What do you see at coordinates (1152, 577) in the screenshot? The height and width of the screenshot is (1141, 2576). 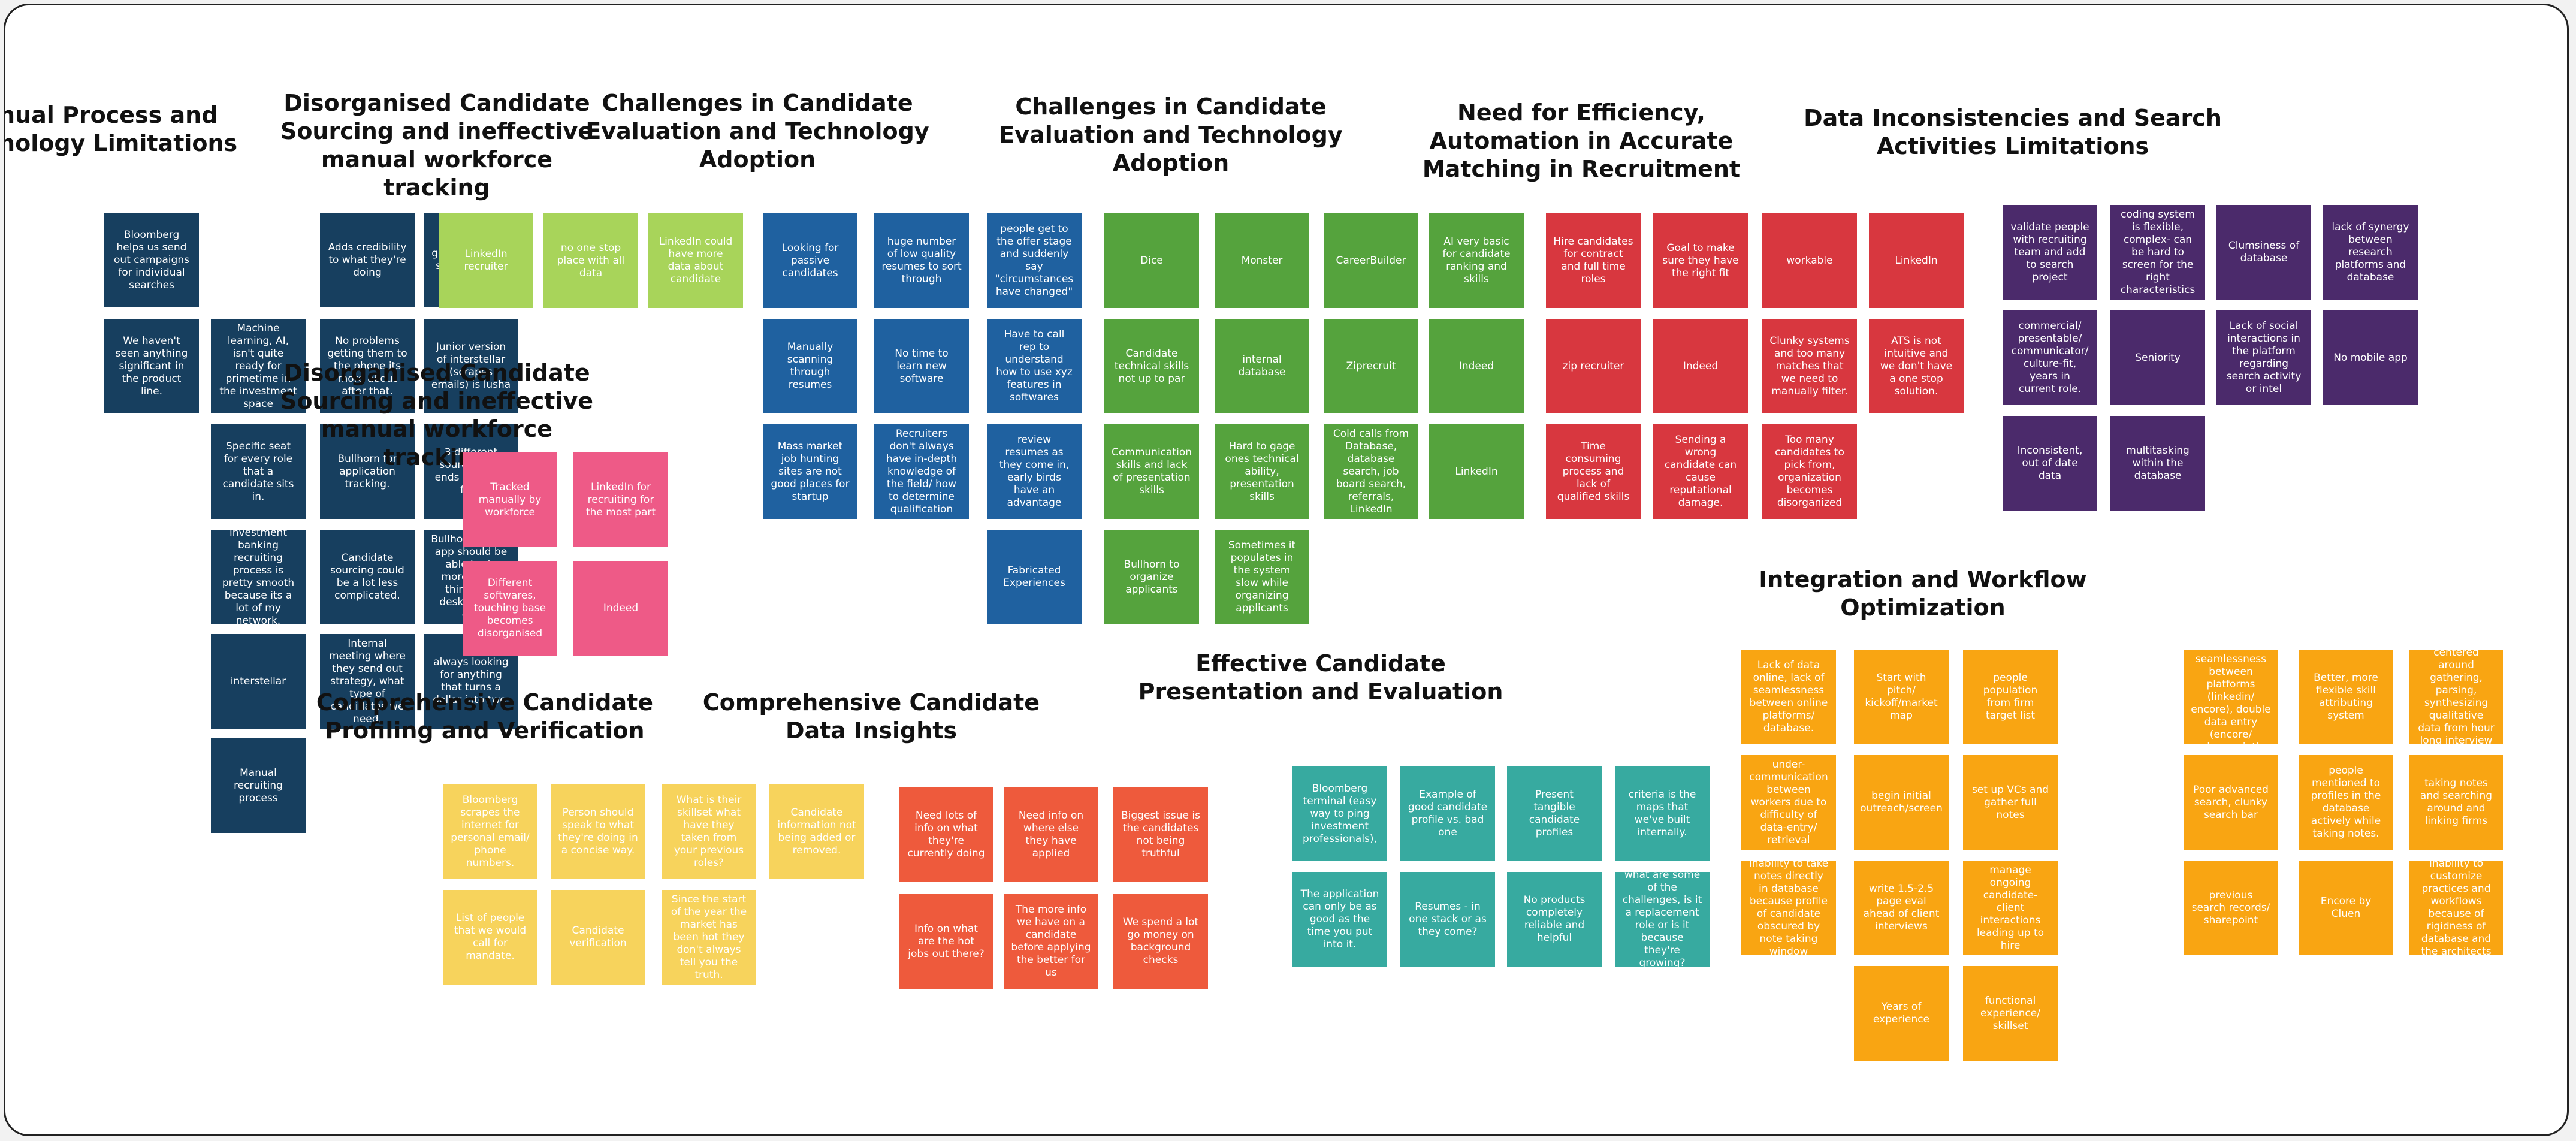 I see `sticky-note: Bullhorn to organize applicants` at bounding box center [1152, 577].